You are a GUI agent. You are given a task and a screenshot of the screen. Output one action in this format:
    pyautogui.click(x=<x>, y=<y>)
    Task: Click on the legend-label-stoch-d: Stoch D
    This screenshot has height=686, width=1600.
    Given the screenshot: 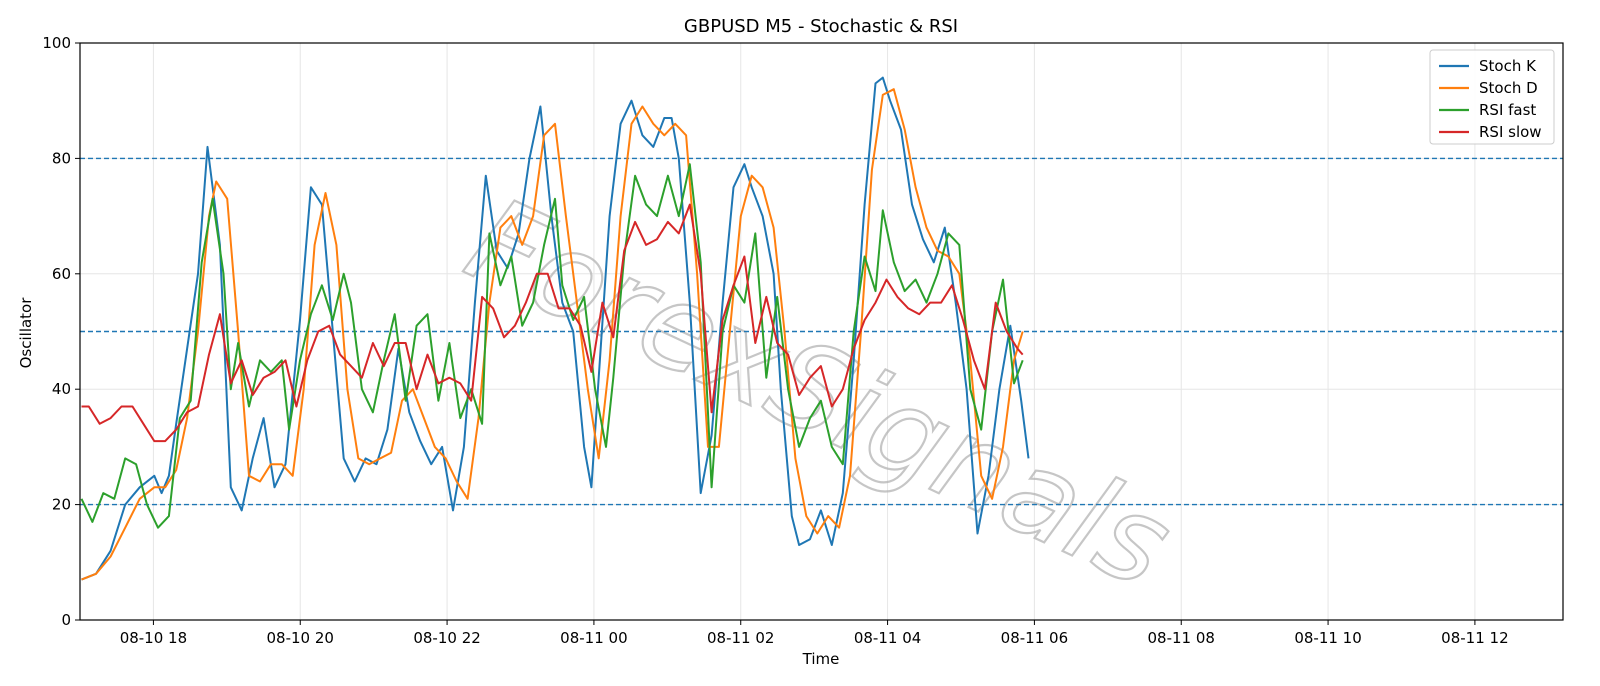 What is the action you would take?
    pyautogui.click(x=1508, y=88)
    